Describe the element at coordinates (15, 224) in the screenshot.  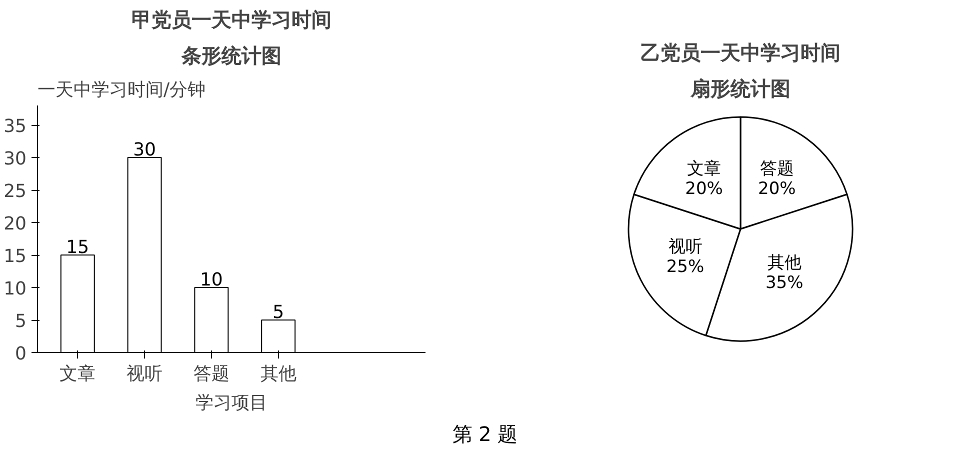
I see `y-tick-label: 20` at that location.